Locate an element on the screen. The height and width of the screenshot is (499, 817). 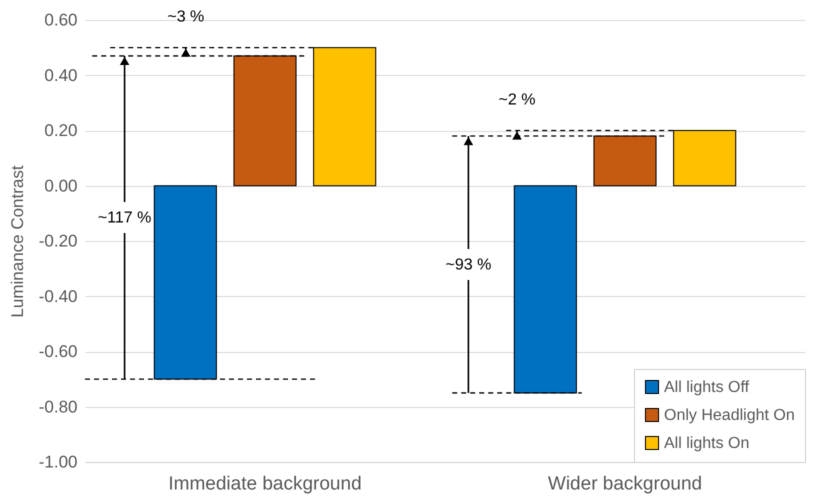
legend-label: All lights Off is located at coordinates (707, 387).